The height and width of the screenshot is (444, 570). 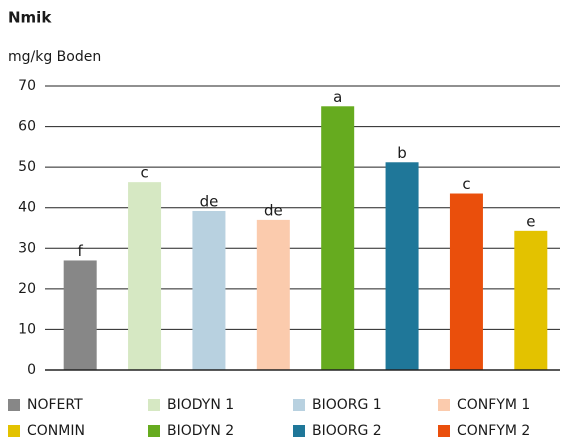 I want to click on y-tick-label: 40, so click(x=27, y=208).